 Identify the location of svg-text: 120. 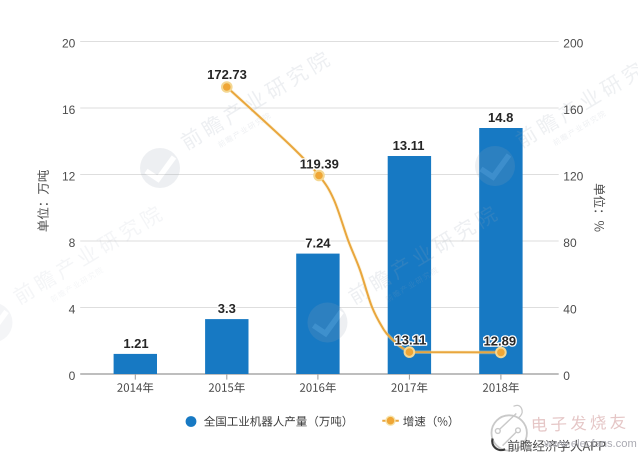
(573, 177).